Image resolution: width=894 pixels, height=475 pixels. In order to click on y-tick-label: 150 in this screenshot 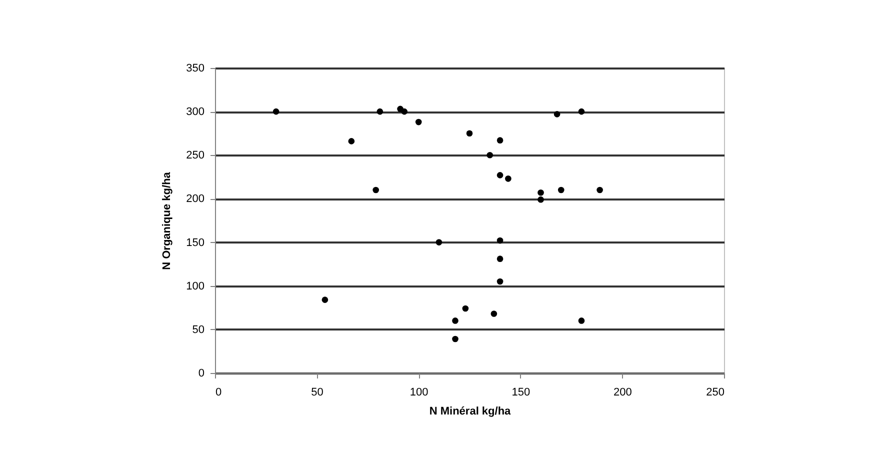, I will do `click(195, 242)`.